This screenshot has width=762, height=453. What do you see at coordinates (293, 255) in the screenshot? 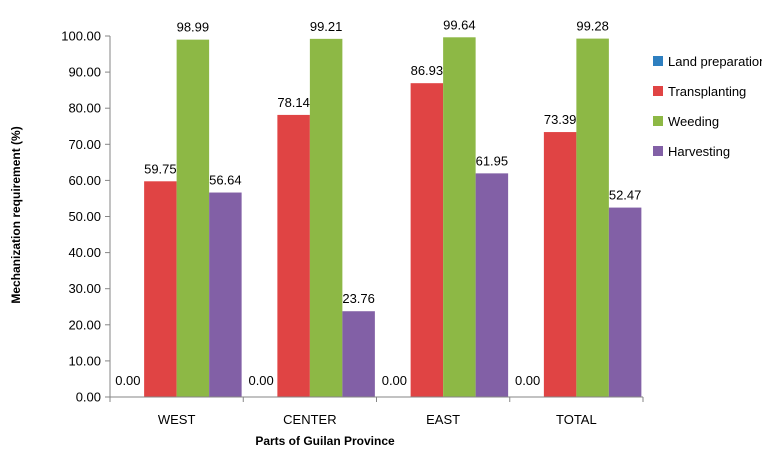
I see `bar-transplanting-center` at bounding box center [293, 255].